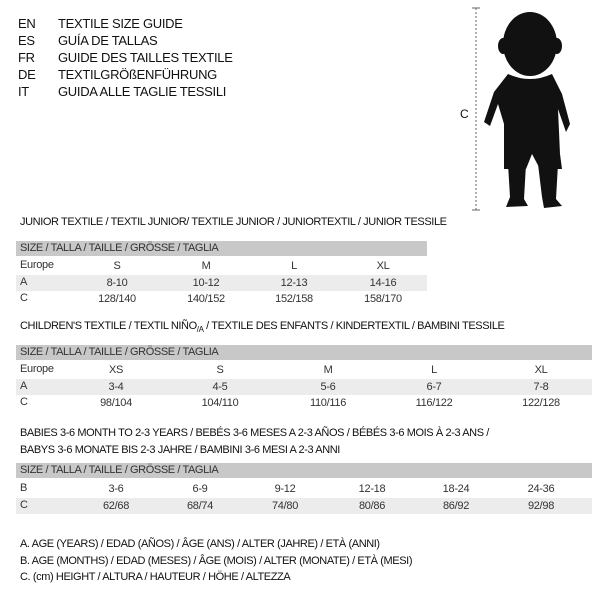  Describe the element at coordinates (541, 505) in the screenshot. I see `table-cell: 92/98` at that location.